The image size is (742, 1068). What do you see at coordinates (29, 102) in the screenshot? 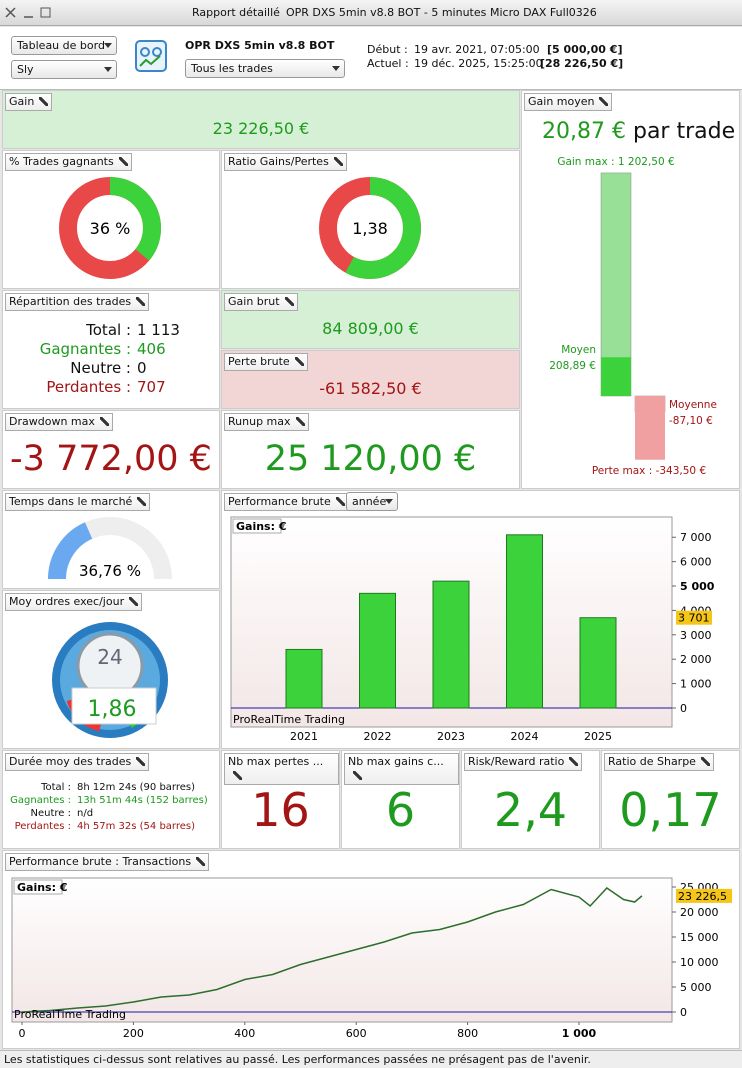
I see `panel-title: Gain` at bounding box center [29, 102].